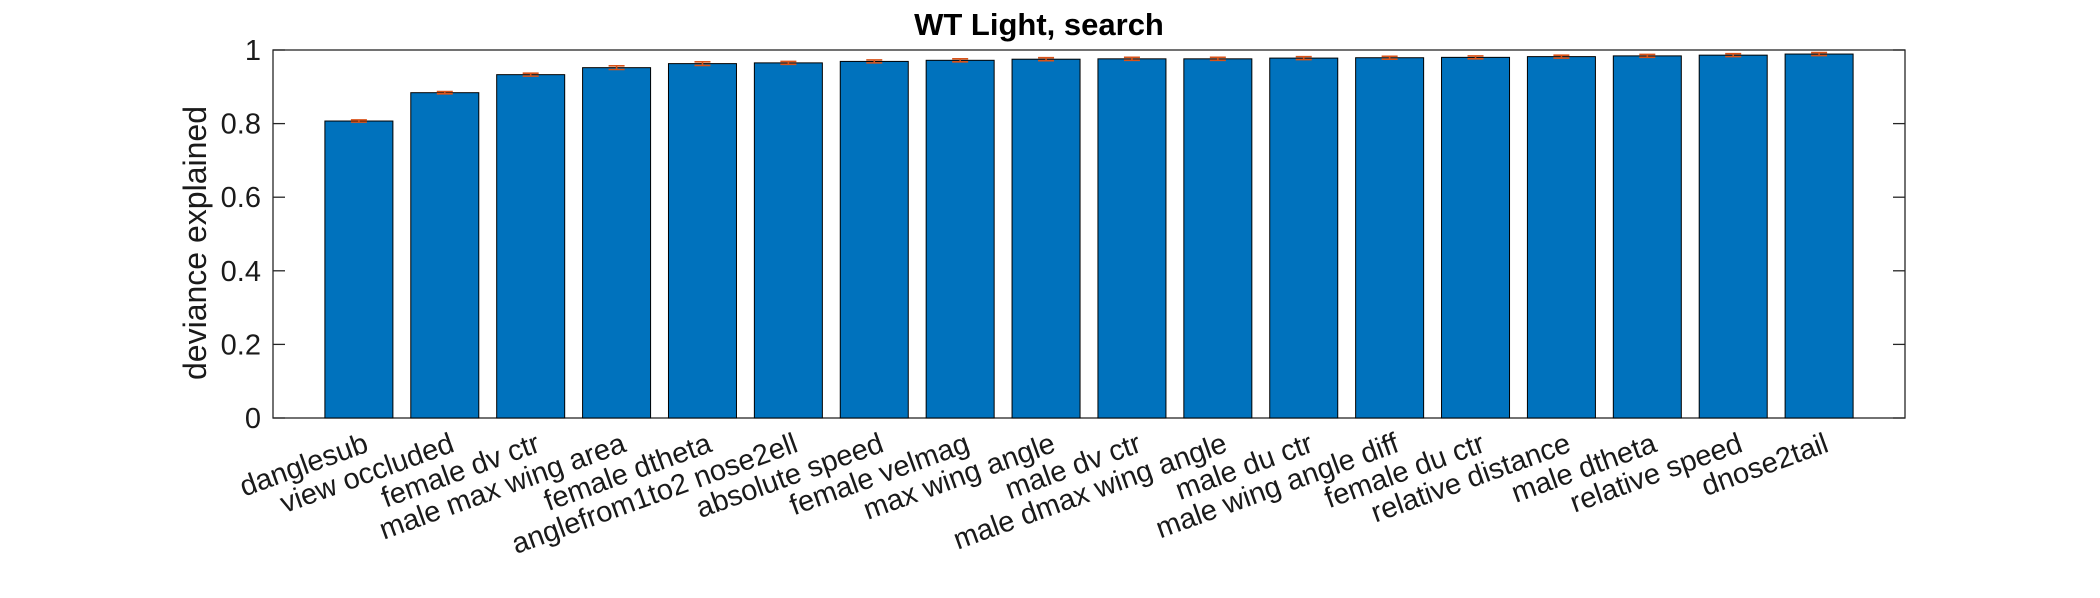 This screenshot has height=598, width=2100. What do you see at coordinates (253, 51) in the screenshot?
I see `y-tick-label: 1` at bounding box center [253, 51].